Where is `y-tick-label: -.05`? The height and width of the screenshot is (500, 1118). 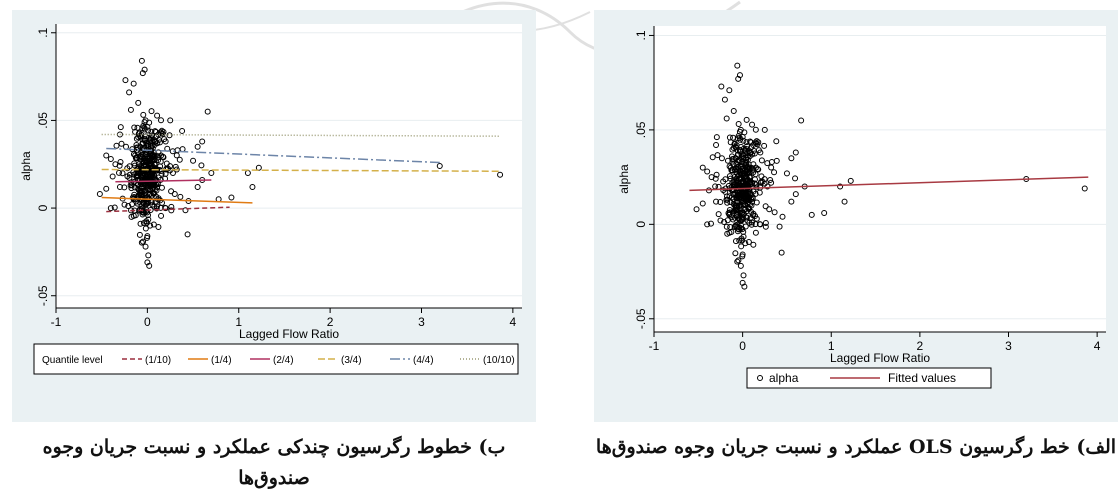
y-tick-label: -.05 is located at coordinates (641, 318).